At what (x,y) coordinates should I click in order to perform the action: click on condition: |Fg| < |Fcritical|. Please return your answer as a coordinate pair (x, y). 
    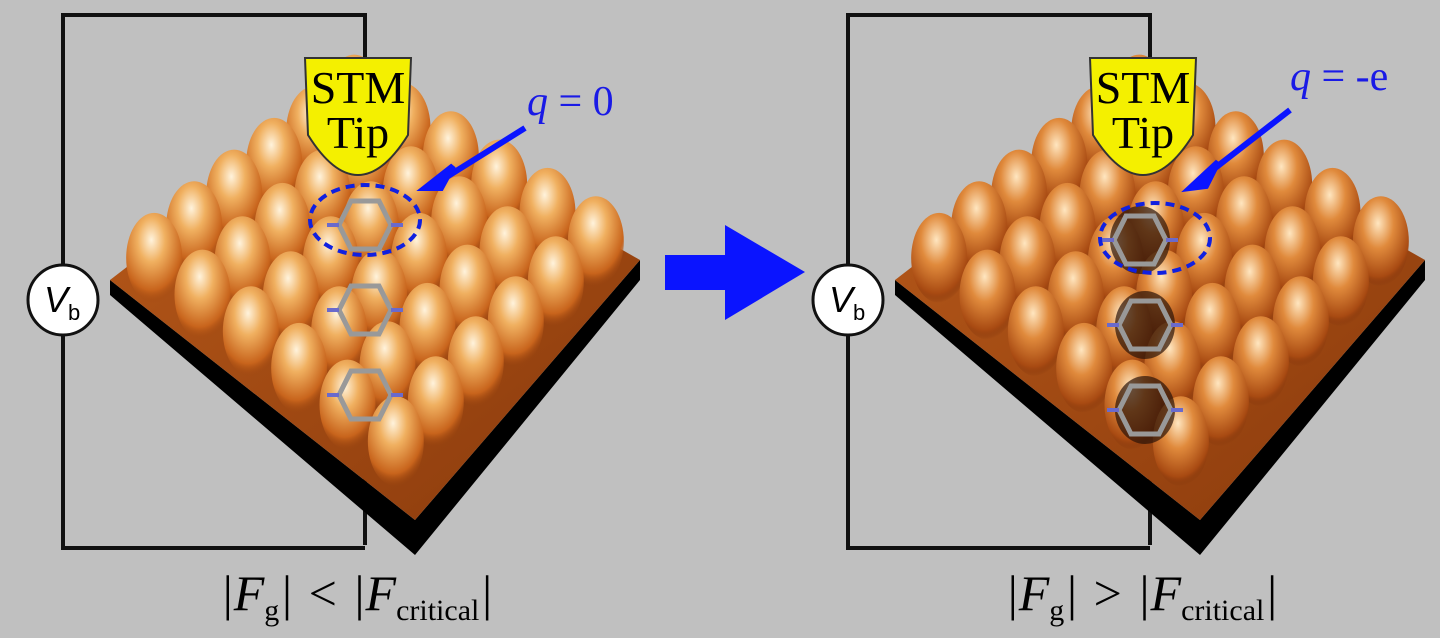
    Looking at the image, I should click on (356, 596).